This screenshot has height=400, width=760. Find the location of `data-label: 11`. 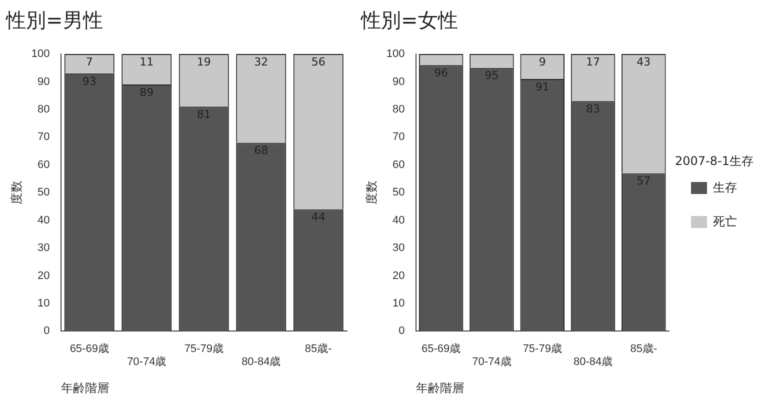

data-label: 11 is located at coordinates (147, 61).